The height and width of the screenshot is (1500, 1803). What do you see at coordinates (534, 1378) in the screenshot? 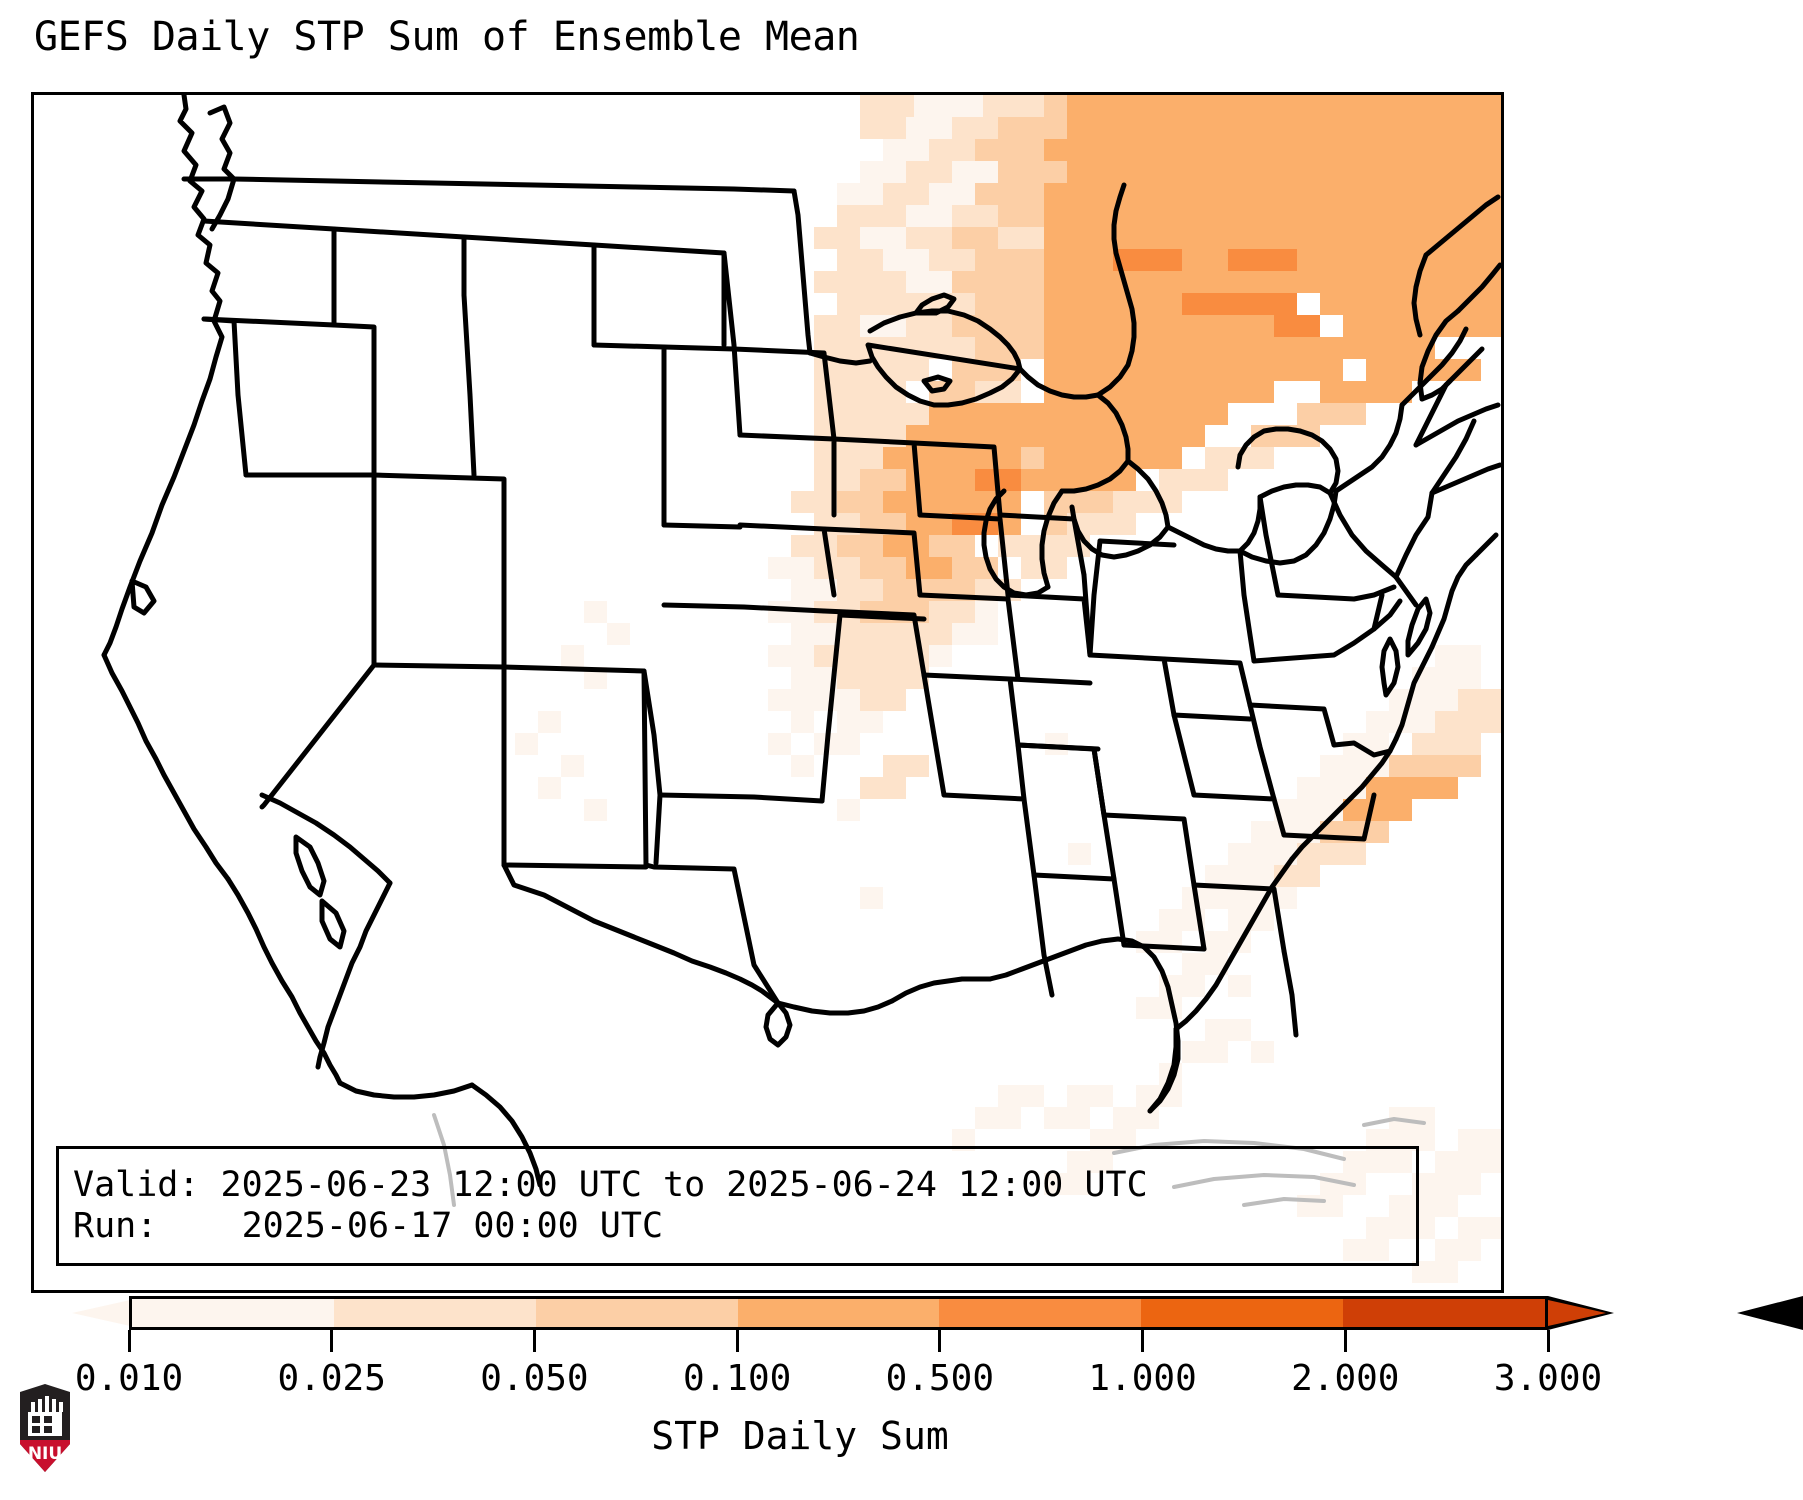
I see `colorbar-tick-label-2: 0.050` at bounding box center [534, 1378].